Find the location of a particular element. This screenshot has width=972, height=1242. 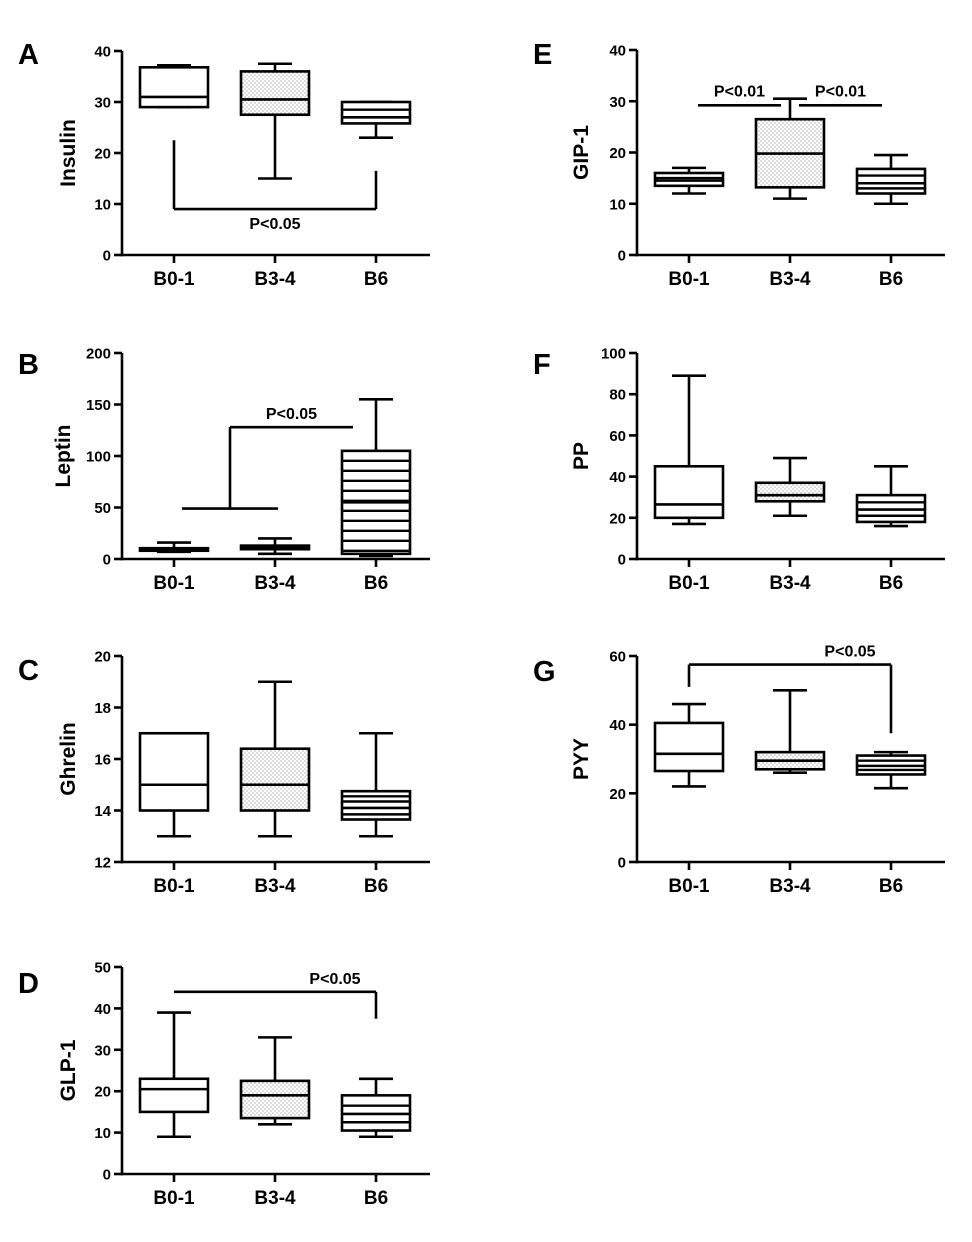

y-tick-label: 200 is located at coordinates (98, 354).